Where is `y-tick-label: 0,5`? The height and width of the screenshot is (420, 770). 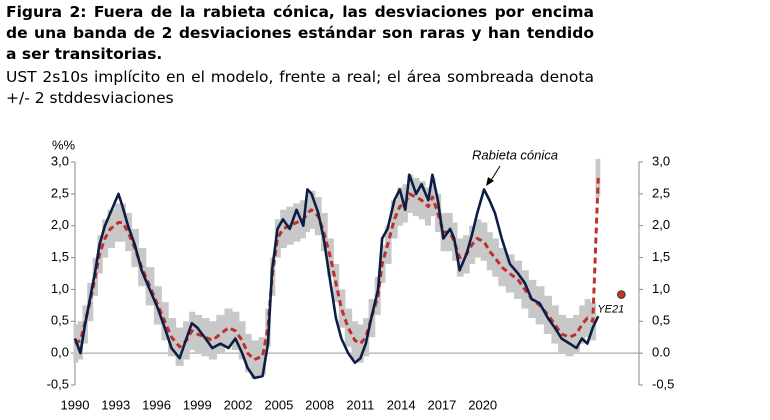 y-tick-label: 0,5 is located at coordinates (60, 320).